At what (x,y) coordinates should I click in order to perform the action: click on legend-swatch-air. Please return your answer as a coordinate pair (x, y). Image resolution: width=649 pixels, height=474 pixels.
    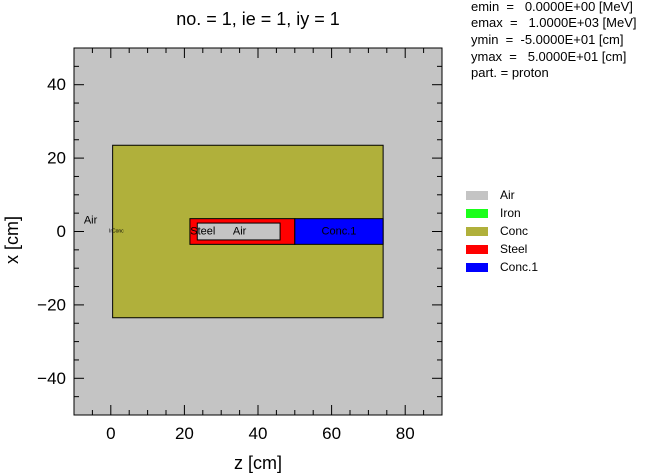
    Looking at the image, I should click on (477, 195).